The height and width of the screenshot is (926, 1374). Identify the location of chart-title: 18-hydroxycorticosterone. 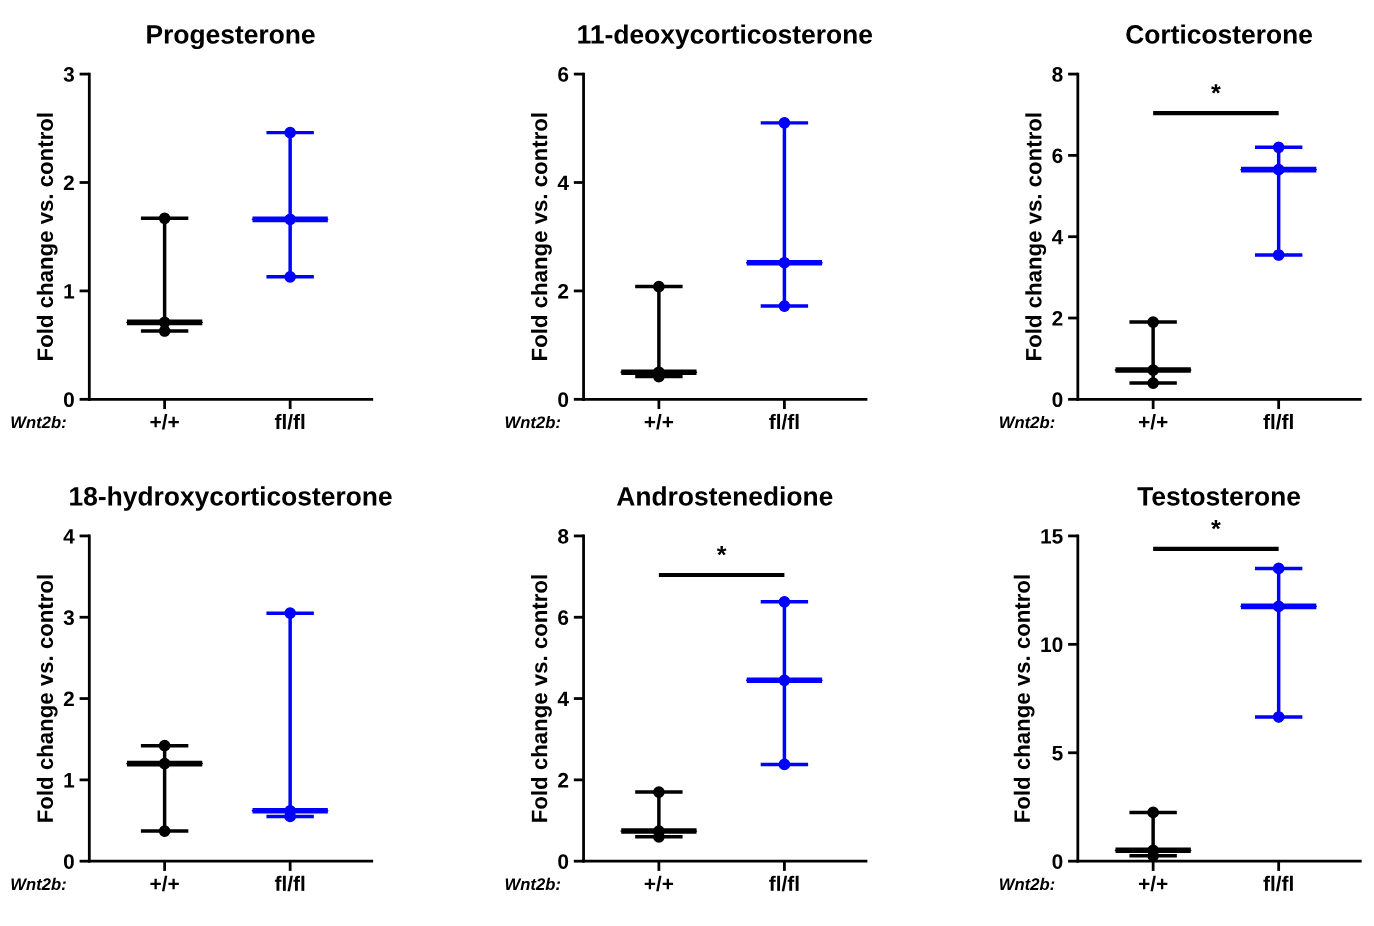
(231, 498).